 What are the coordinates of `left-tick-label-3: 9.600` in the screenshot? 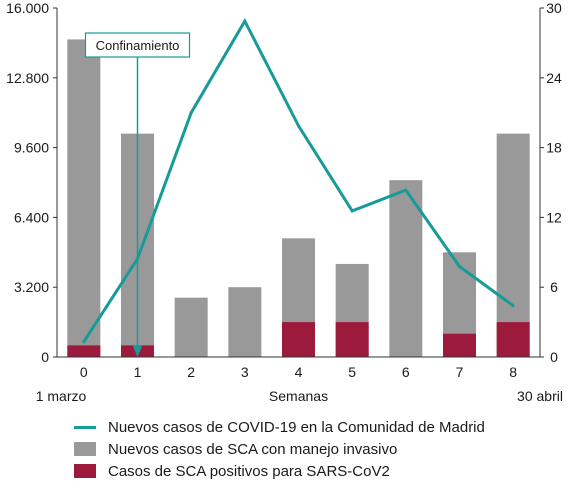 It's located at (31, 148).